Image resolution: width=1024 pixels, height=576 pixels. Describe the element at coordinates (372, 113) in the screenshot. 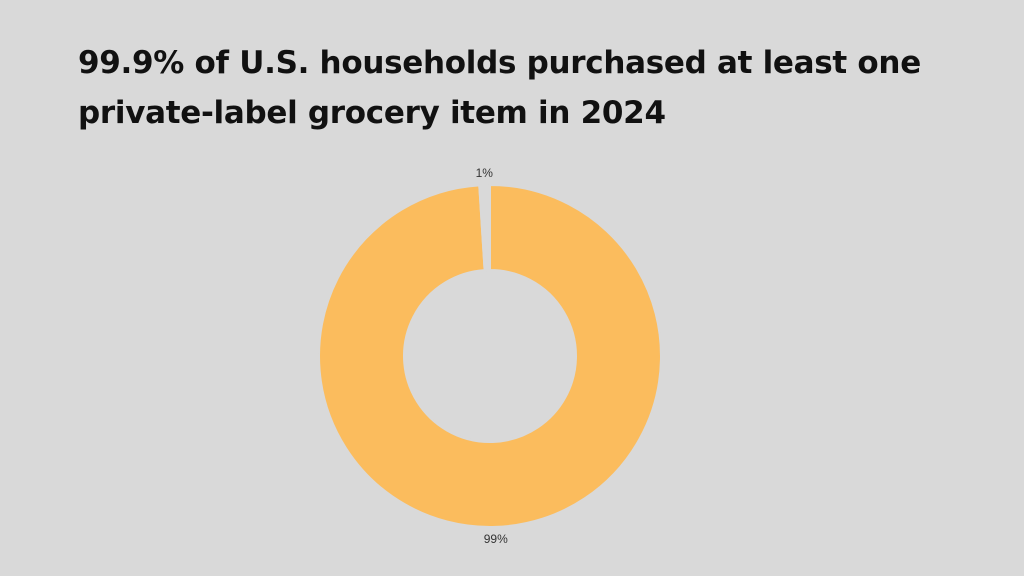

I see `chart-title-line-2: private-label grocery item in 2024` at that location.